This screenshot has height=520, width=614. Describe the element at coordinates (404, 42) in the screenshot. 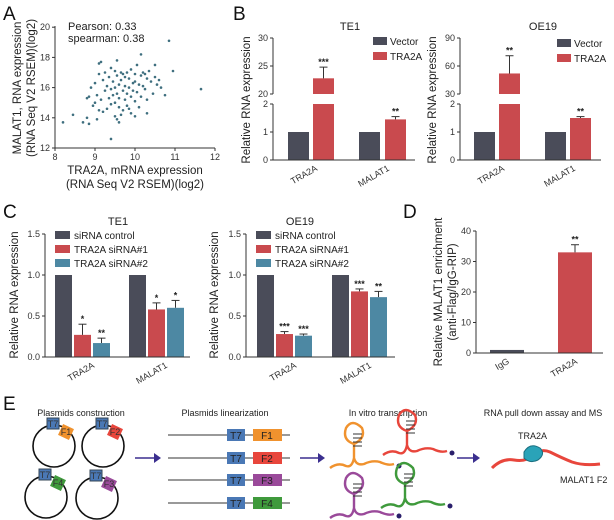

I see `legend-vector: Vector` at that location.